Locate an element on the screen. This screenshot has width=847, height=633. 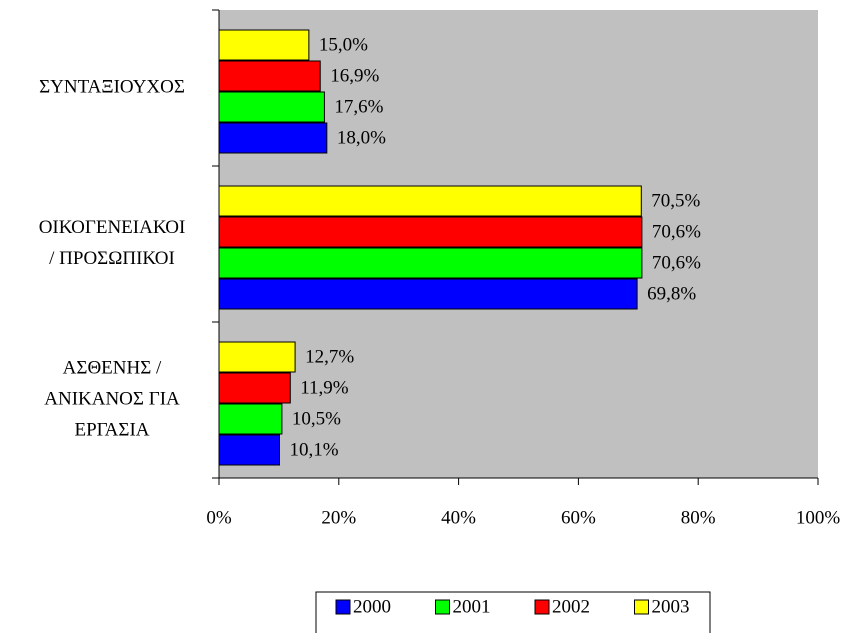
legend-label: 2003 is located at coordinates (671, 606).